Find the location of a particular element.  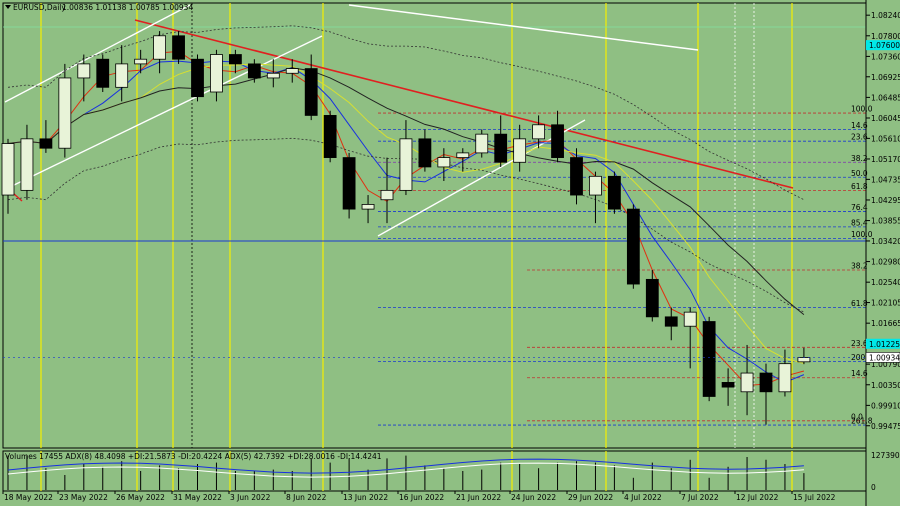

rising-line is located at coordinates (481, 178).